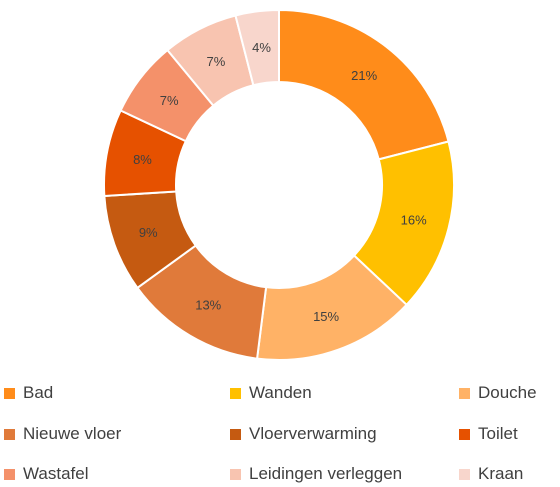  Describe the element at coordinates (208, 305) in the screenshot. I see `data-label: 13%` at that location.